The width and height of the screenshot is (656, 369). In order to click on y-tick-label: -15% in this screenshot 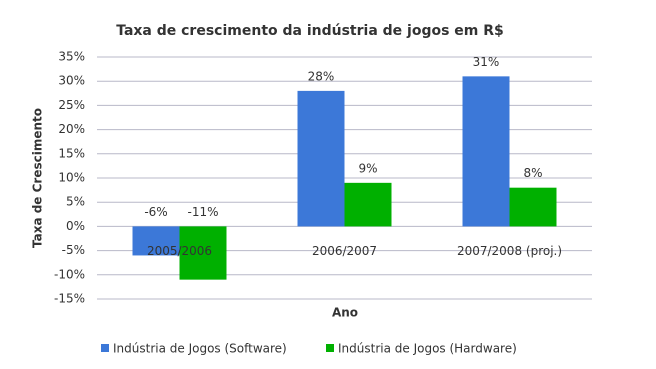, I will do `click(69, 299)`.